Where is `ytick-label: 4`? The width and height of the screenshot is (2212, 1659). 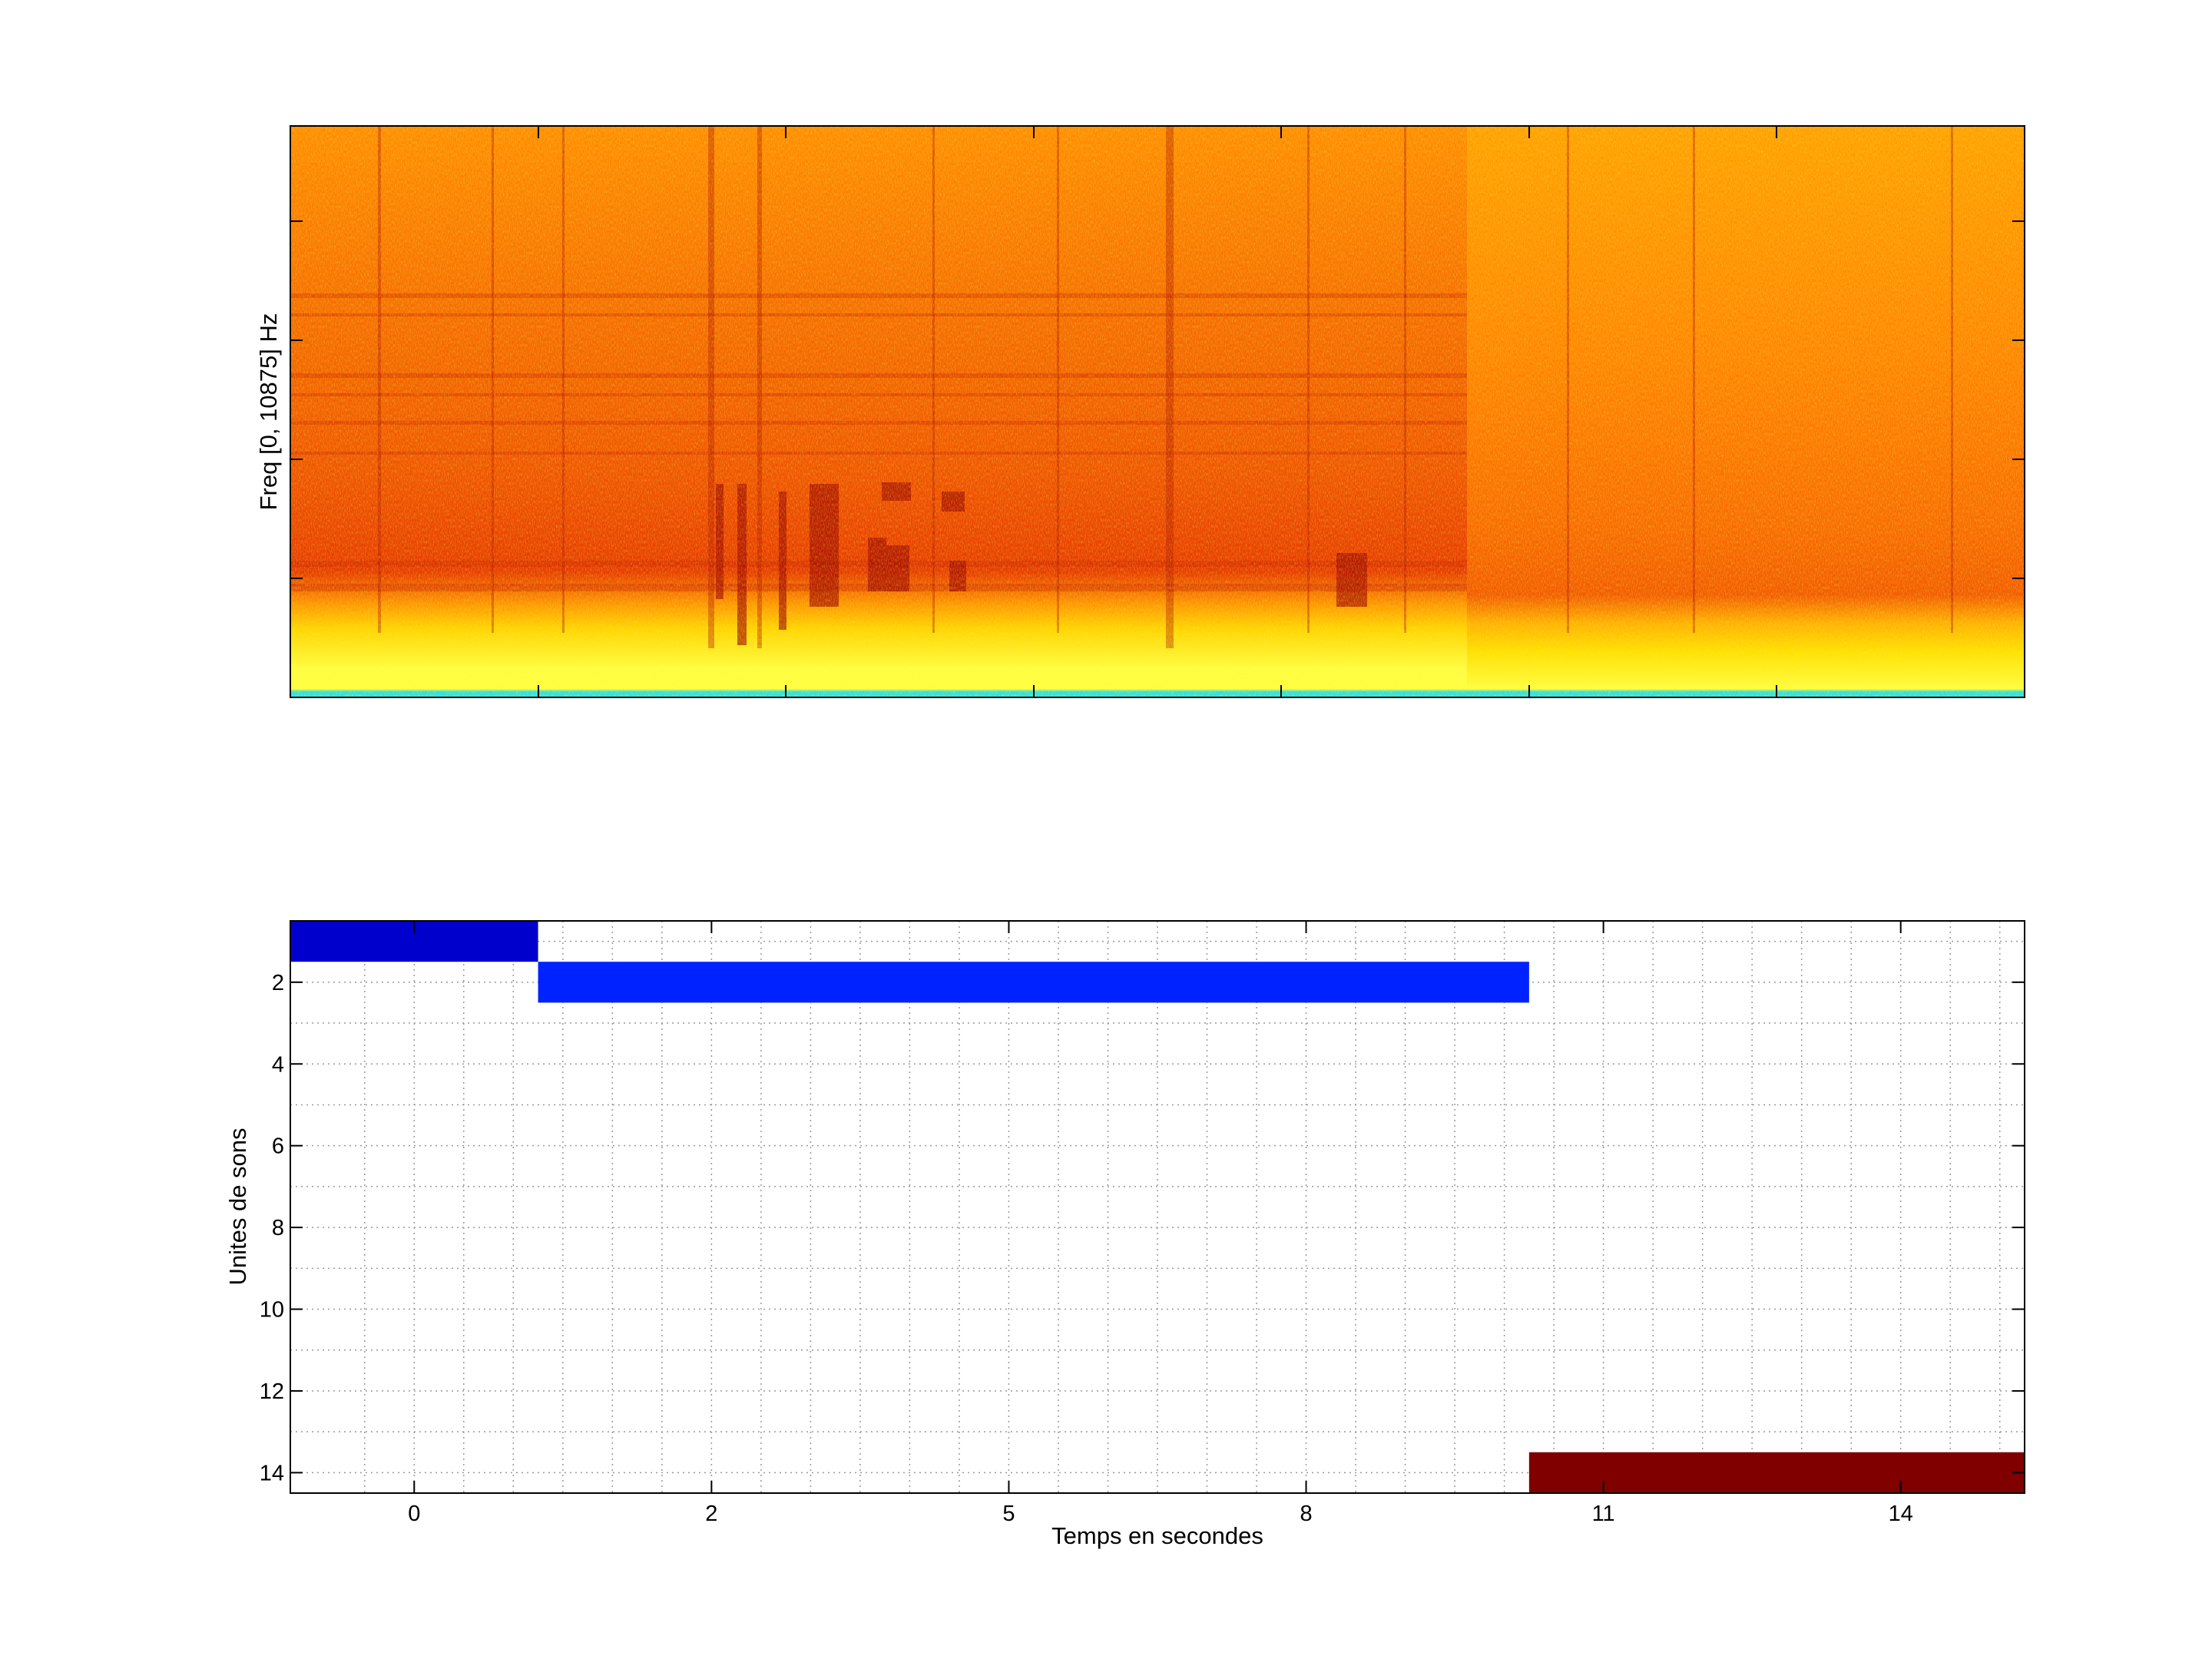
ytick-label: 4 is located at coordinates (278, 1064).